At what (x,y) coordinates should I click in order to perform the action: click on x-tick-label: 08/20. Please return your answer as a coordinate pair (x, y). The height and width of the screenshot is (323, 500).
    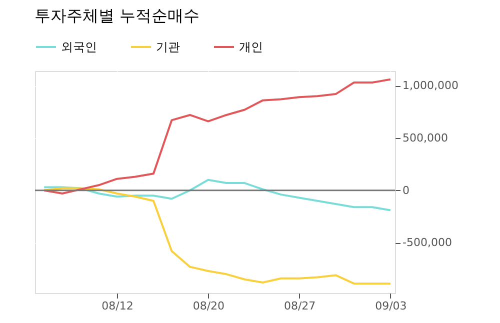
    Looking at the image, I should click on (208, 306).